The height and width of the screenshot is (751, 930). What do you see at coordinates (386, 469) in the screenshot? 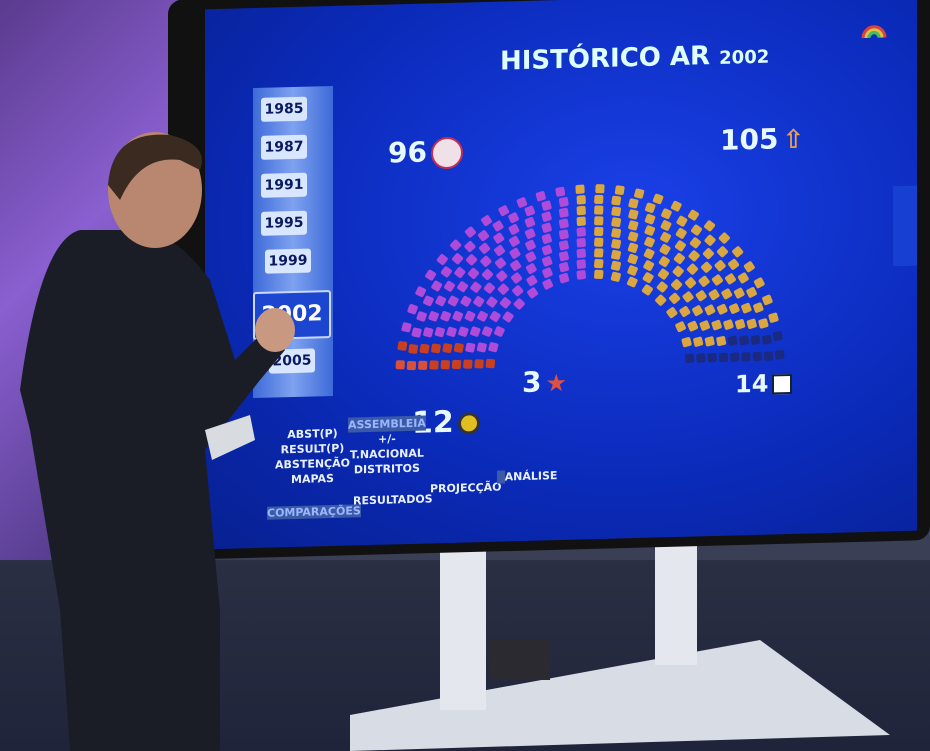
I see `menu-distritos: DISTRITOS` at bounding box center [386, 469].